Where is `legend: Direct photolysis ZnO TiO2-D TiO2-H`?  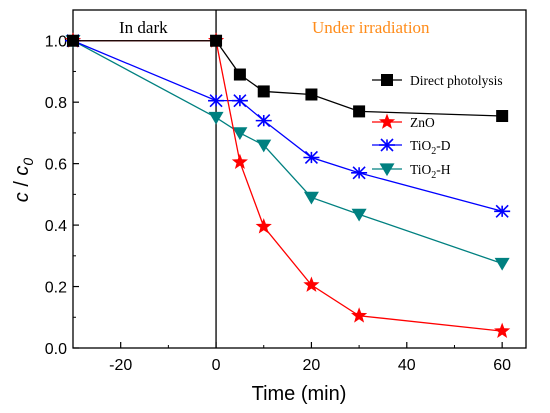 legend: Direct photolysis ZnO TiO2-D TiO2-H is located at coordinates (437, 127).